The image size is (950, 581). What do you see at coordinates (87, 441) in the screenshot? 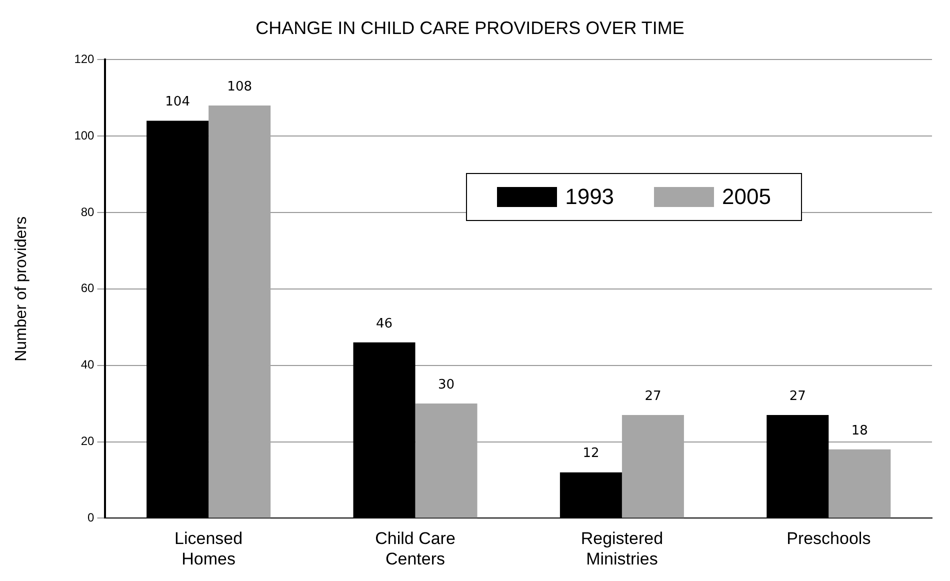
I see `y-tick-label: 20` at bounding box center [87, 441].